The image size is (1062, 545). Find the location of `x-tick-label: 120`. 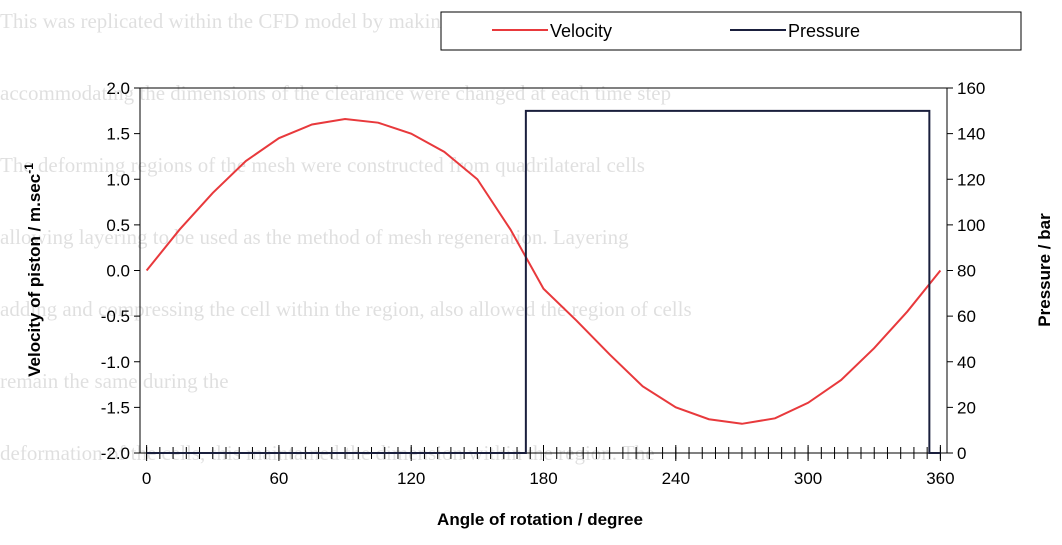

x-tick-label: 120 is located at coordinates (411, 478).